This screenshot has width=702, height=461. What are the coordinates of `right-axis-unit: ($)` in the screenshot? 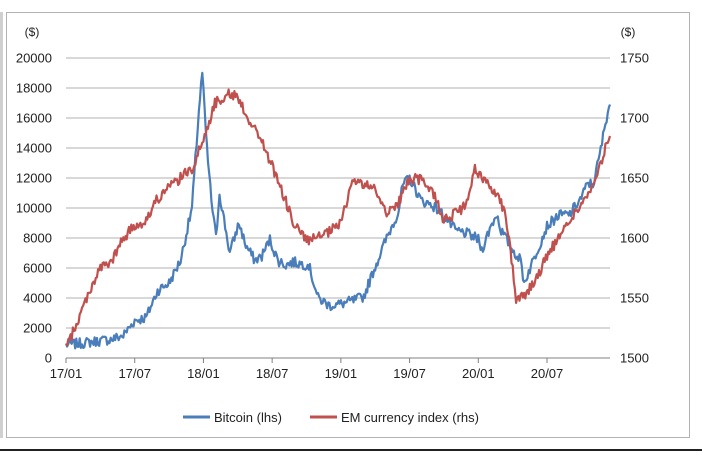 It's located at (628, 32).